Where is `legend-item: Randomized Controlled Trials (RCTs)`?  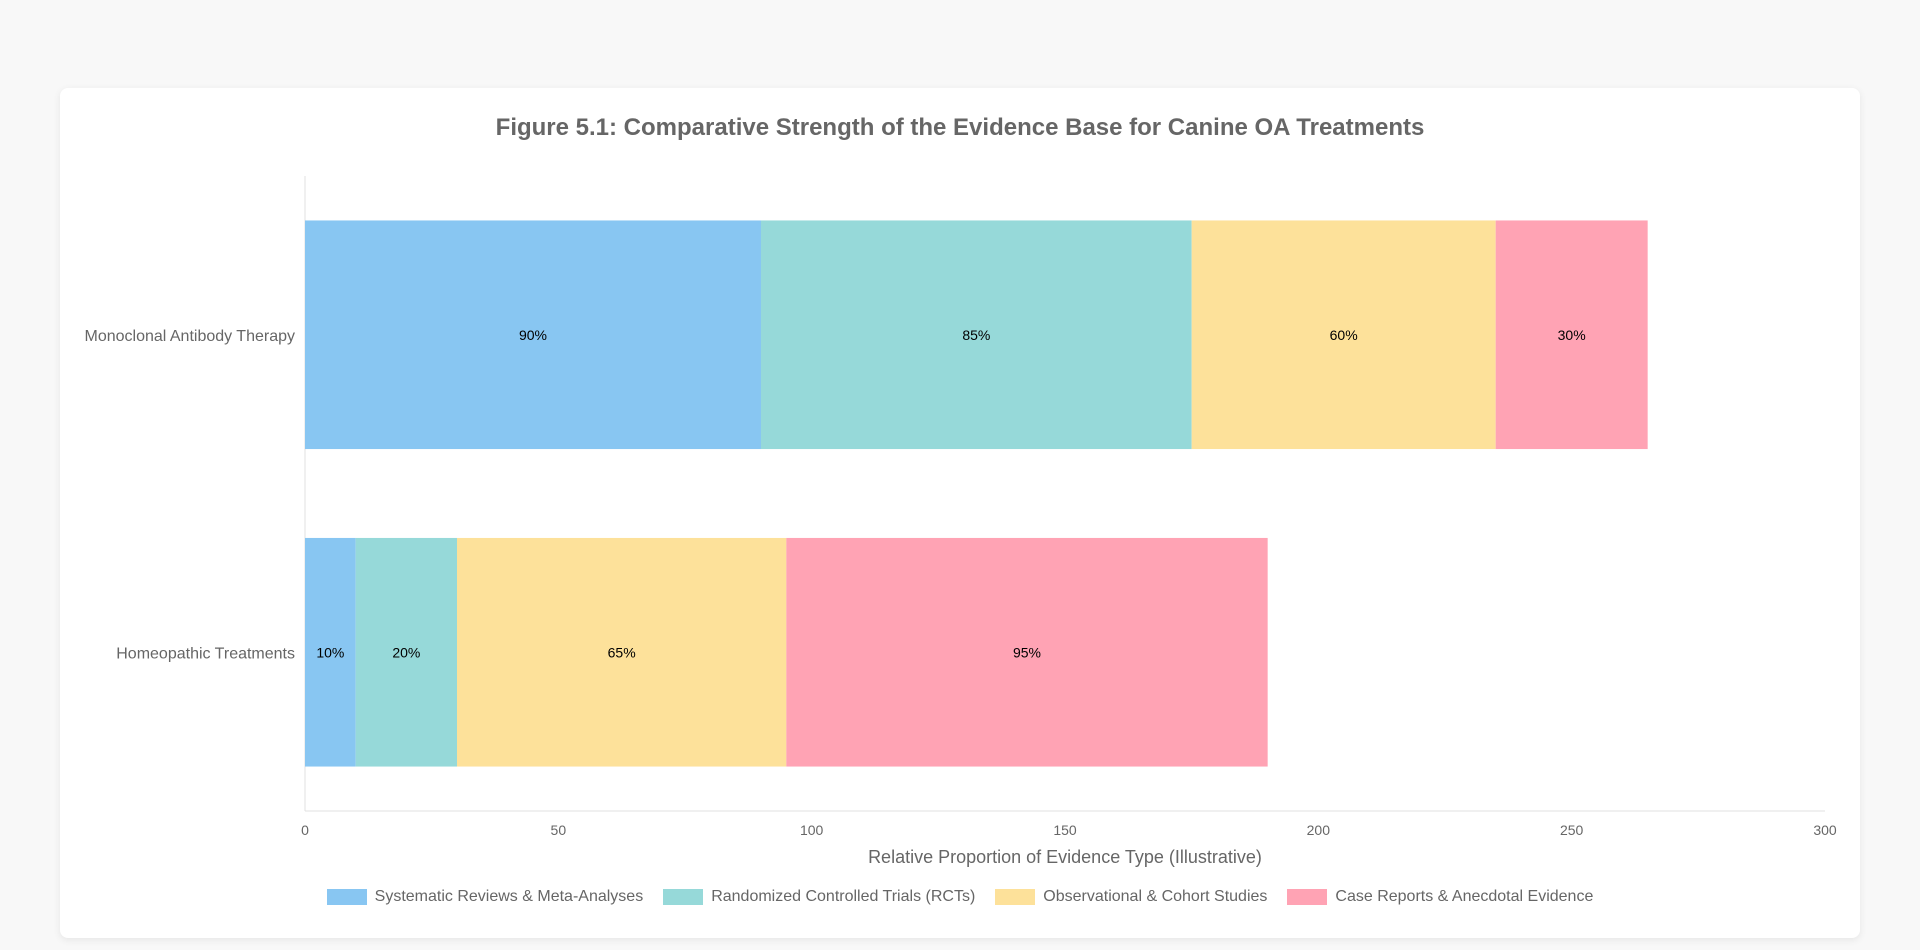 legend-item: Randomized Controlled Trials (RCTs) is located at coordinates (819, 897).